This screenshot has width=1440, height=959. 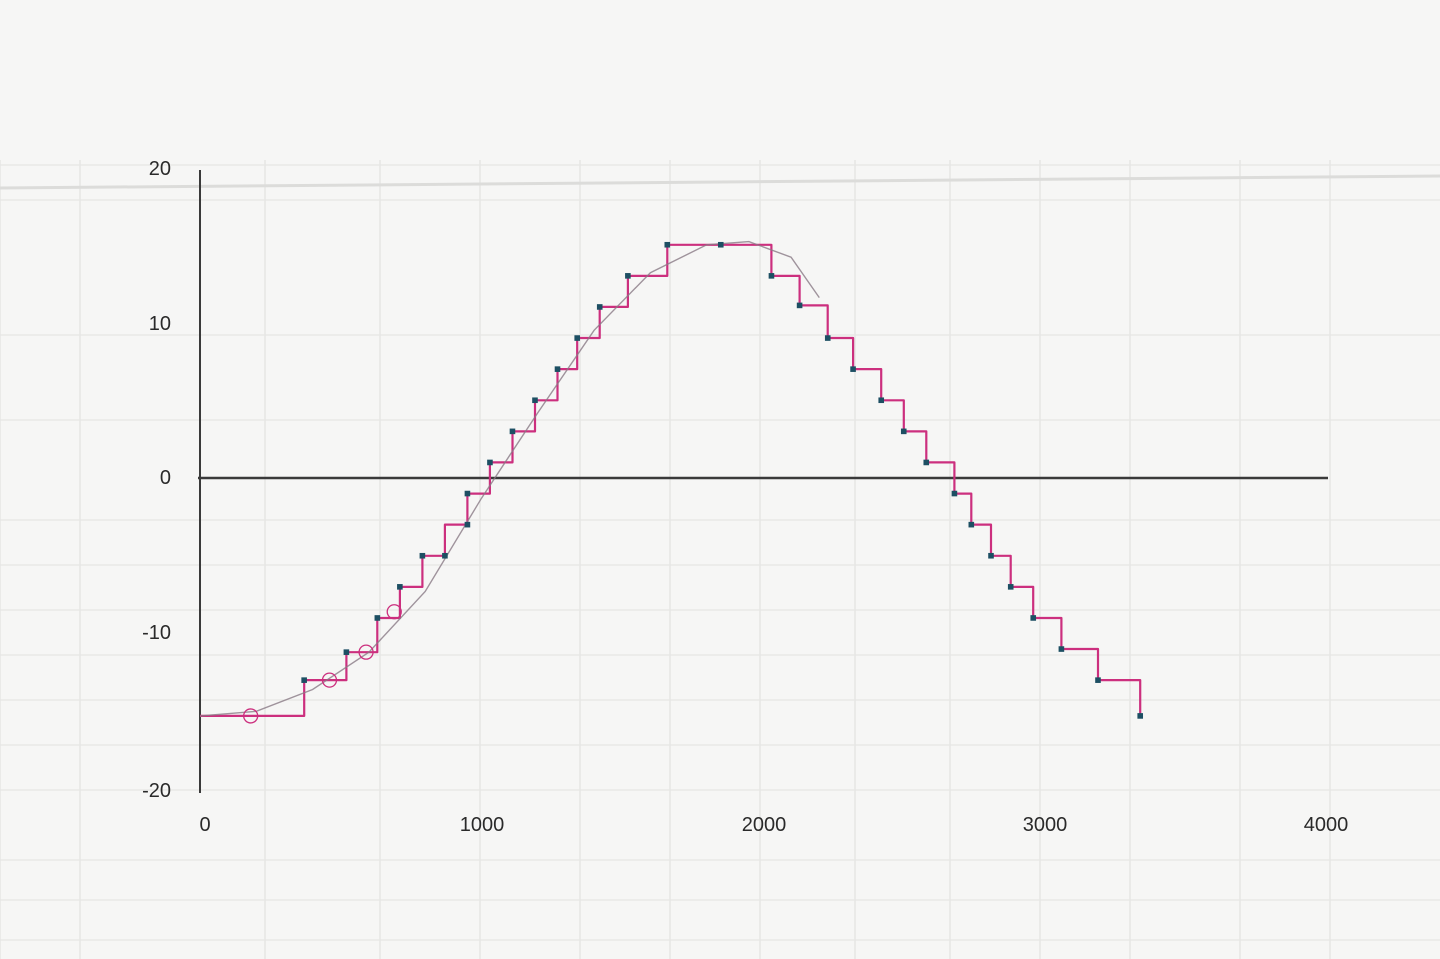 What do you see at coordinates (1326, 825) in the screenshot?
I see `x-tick-label: 4000` at bounding box center [1326, 825].